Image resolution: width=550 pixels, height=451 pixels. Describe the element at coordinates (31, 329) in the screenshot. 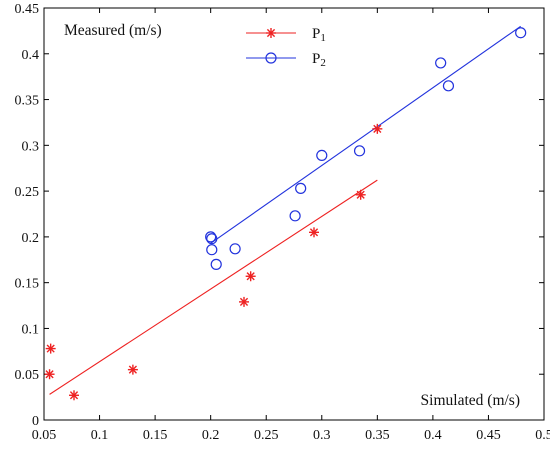

I see `y-tick-label: 0.1` at that location.